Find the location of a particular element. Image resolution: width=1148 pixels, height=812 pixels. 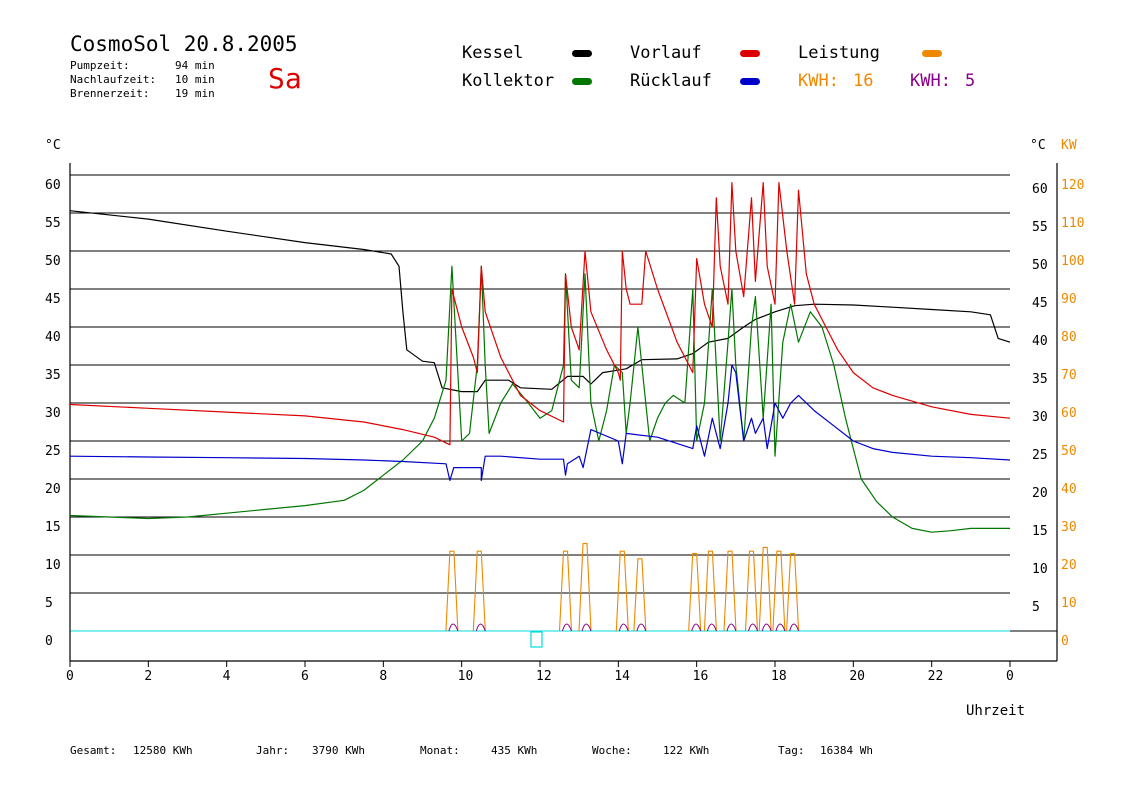

y-tick-left-40: 40 is located at coordinates (53, 337).